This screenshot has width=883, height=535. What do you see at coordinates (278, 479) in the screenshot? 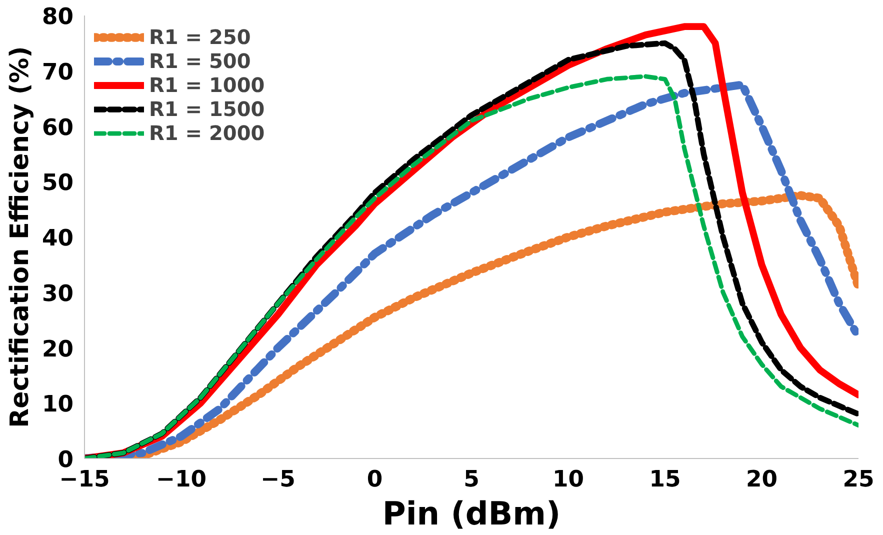
I see `x-tick-label: −5` at bounding box center [278, 479].